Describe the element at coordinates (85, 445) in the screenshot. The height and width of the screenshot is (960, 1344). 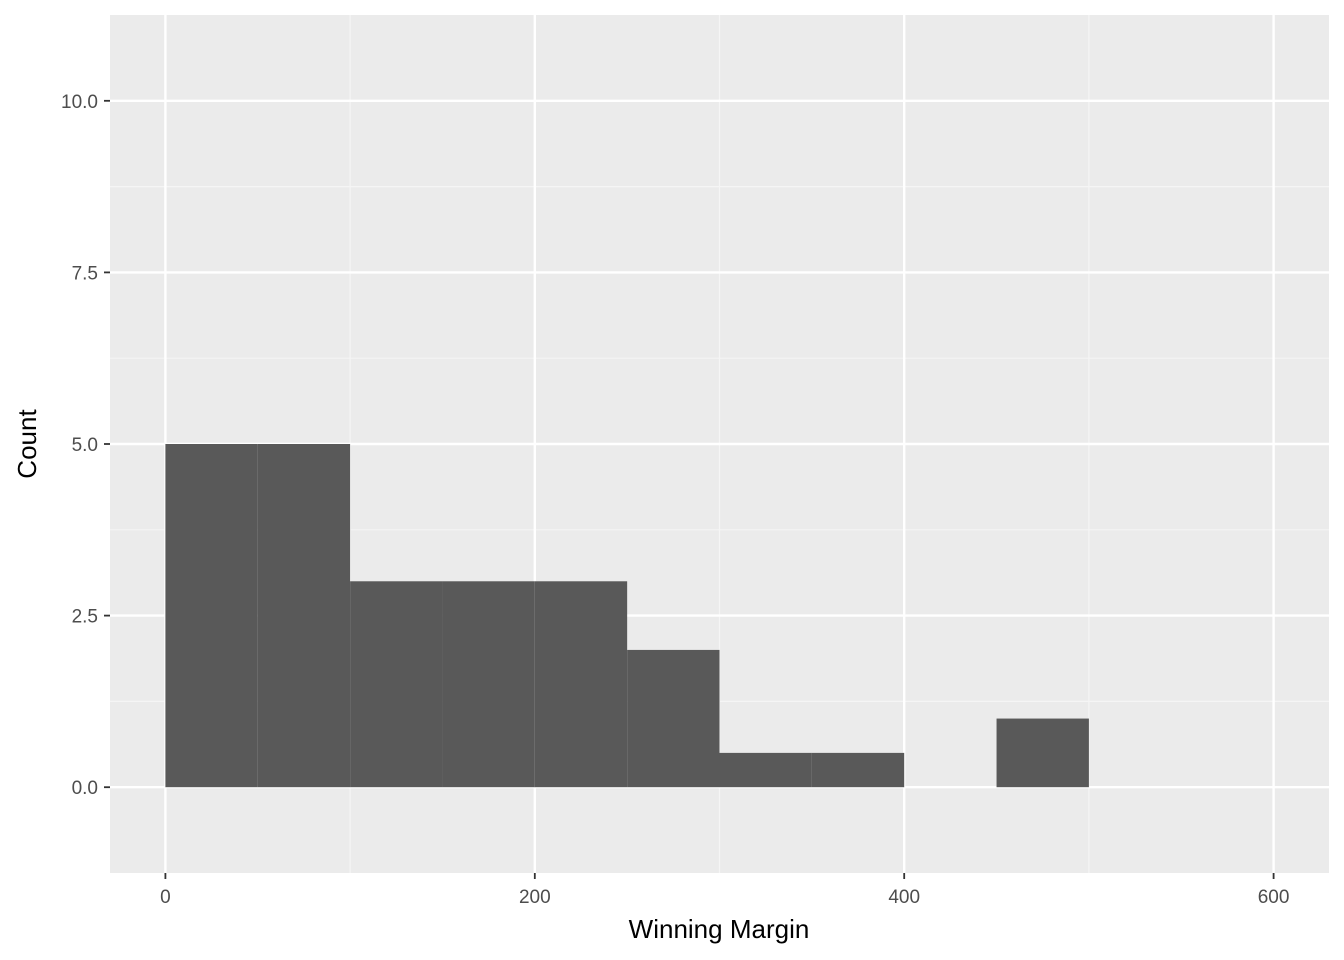
I see `y-tick-label: 5.0` at that location.